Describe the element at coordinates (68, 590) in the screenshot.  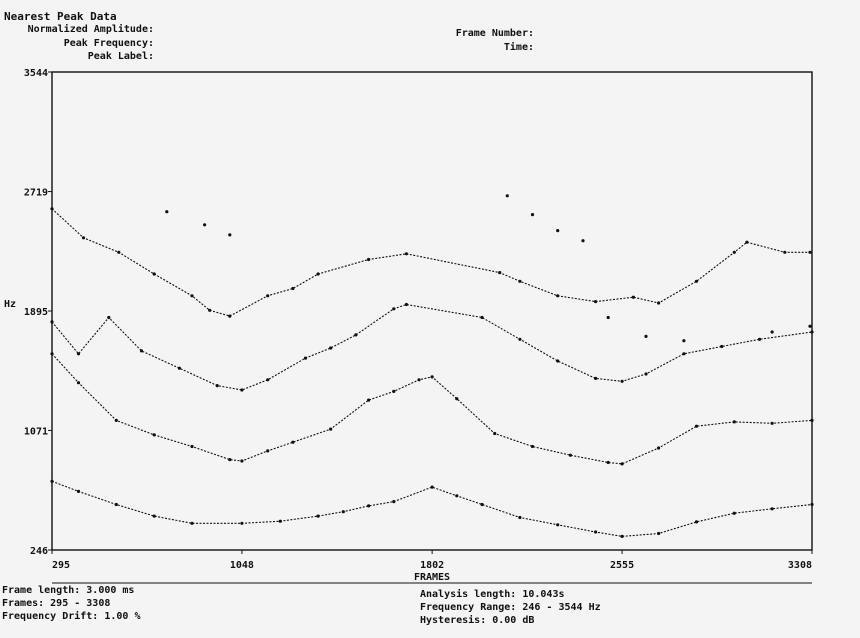
I see `frame-length-text: Frame length: 3.000 ms` at that location.